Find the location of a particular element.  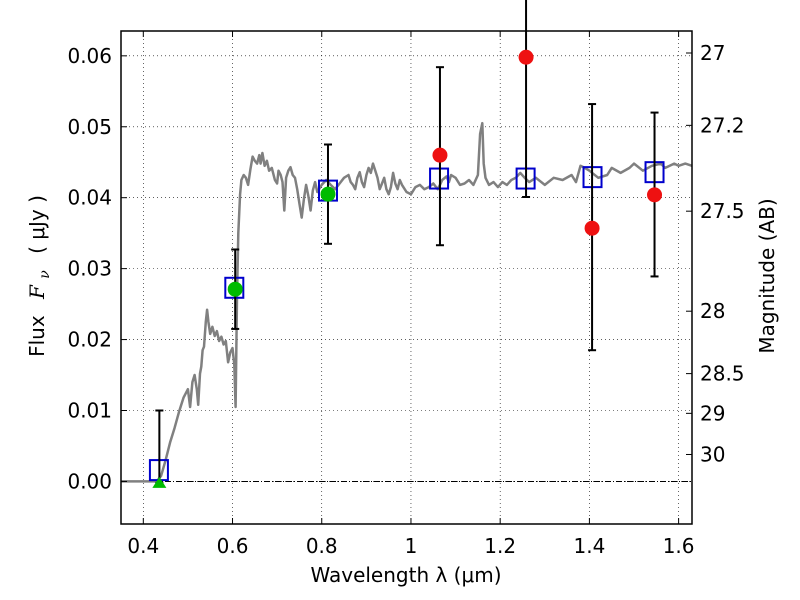

x-tick-label: 1.4 is located at coordinates (589, 546).